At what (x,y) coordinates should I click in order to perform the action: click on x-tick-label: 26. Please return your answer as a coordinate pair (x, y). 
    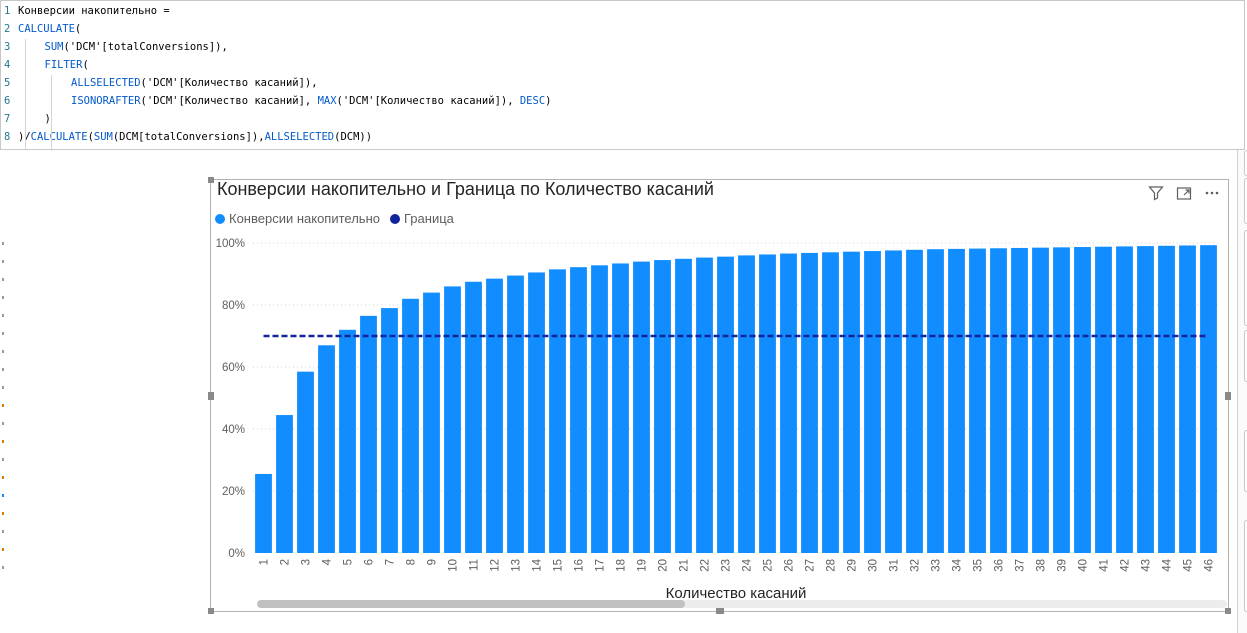
    Looking at the image, I should click on (790, 565).